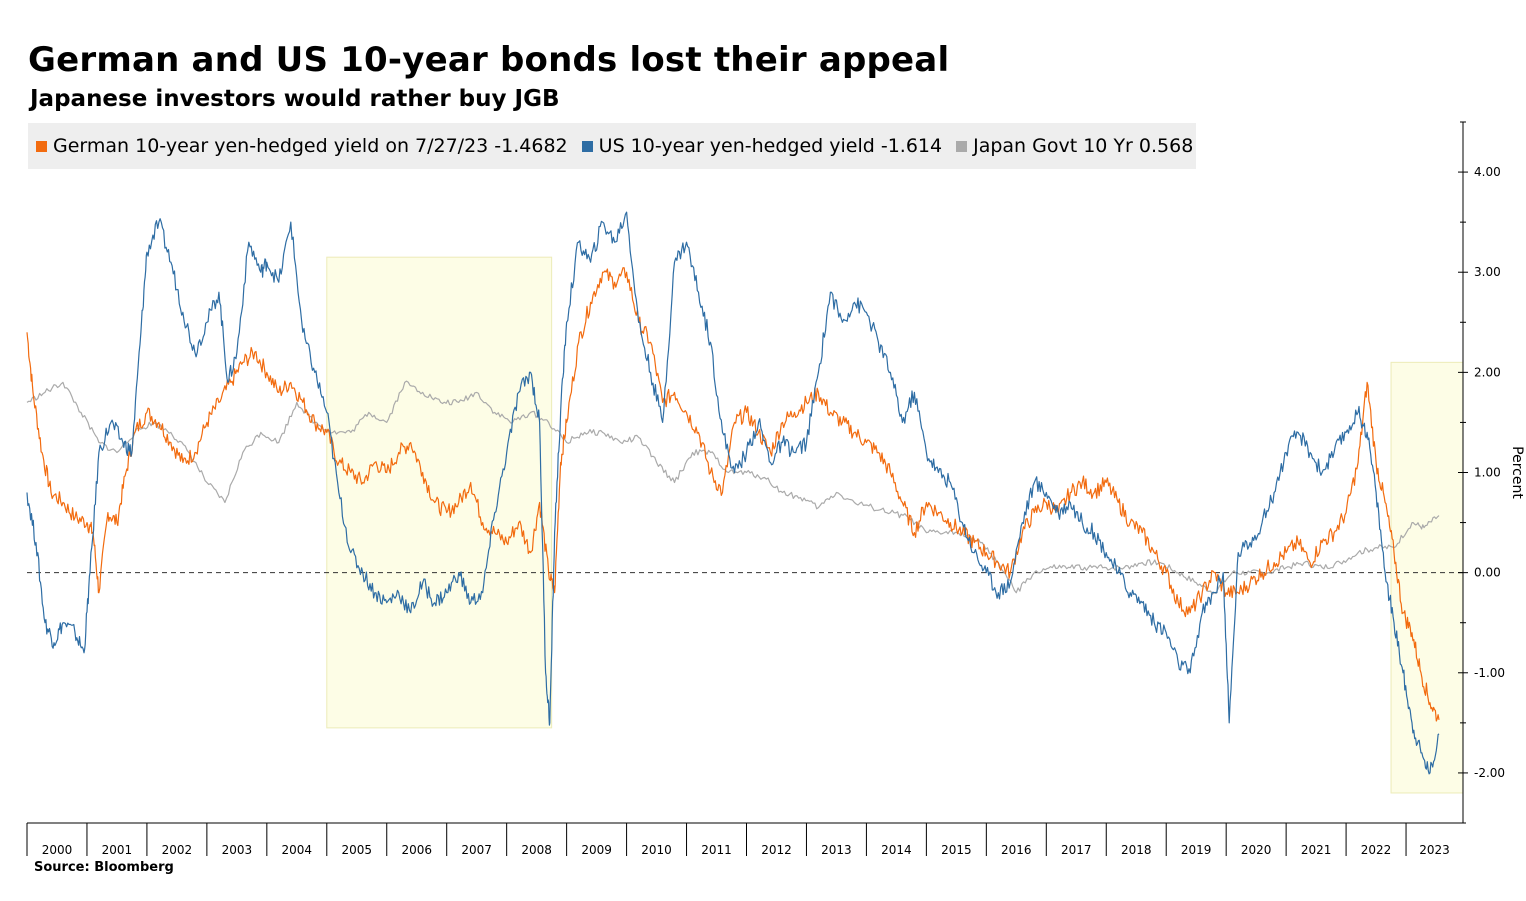 The width and height of the screenshot is (1526, 901). Describe the element at coordinates (1136, 850) in the screenshot. I see `x-tick-label-18: 2018` at that location.